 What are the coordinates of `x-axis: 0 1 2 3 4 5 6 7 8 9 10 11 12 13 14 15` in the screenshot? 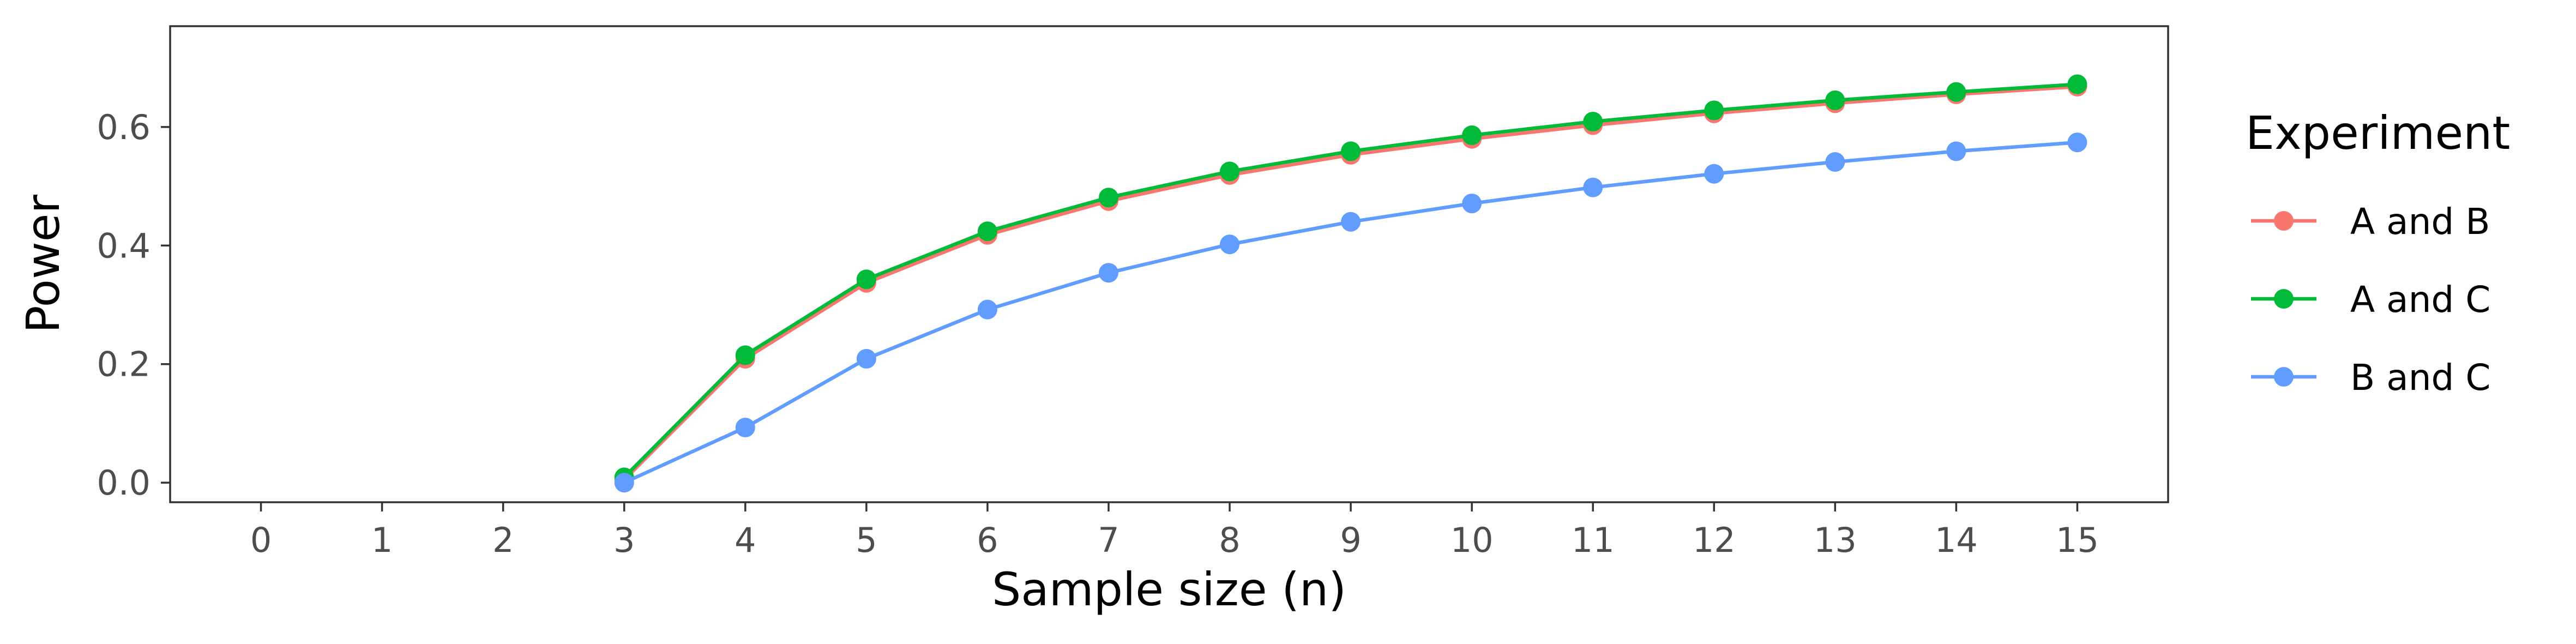 It's located at (1174, 531).